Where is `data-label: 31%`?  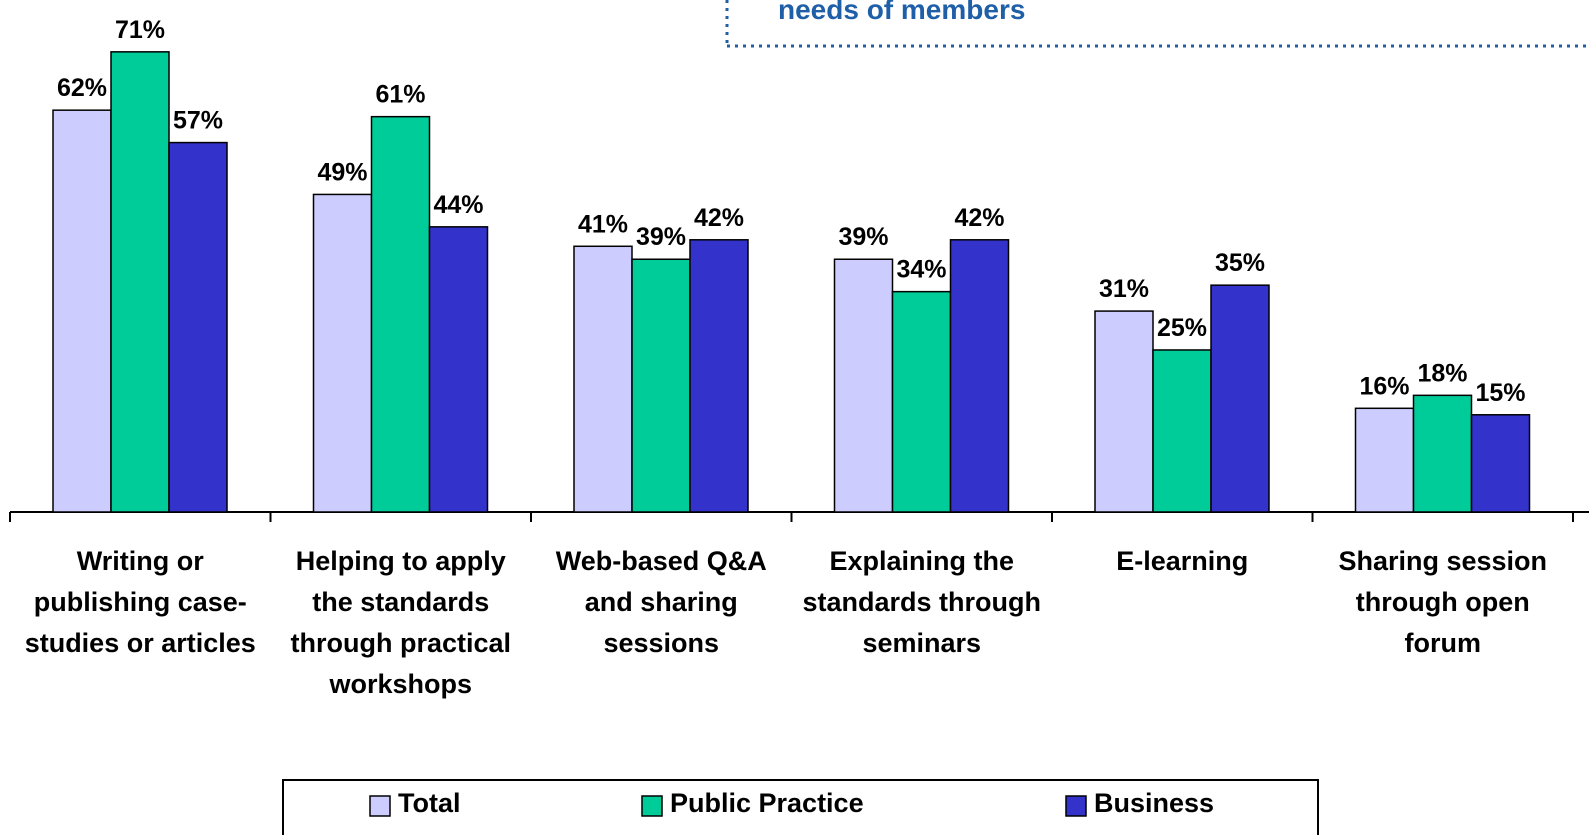 data-label: 31% is located at coordinates (1124, 289).